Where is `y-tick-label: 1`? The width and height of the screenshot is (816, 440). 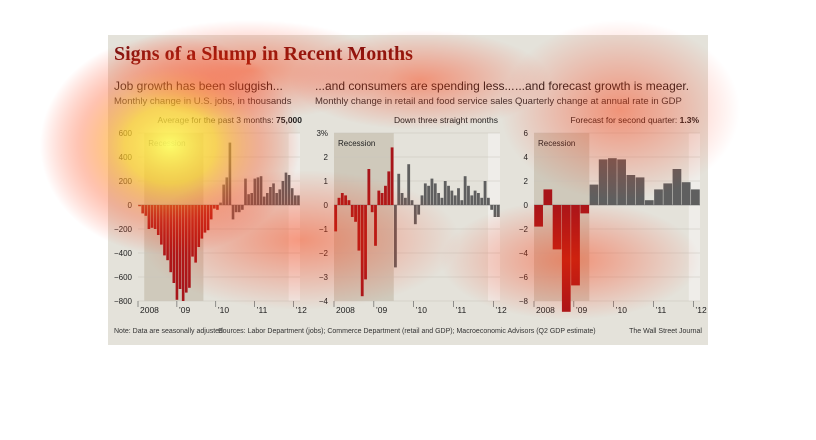
y-tick-label: 1 is located at coordinates (326, 181).